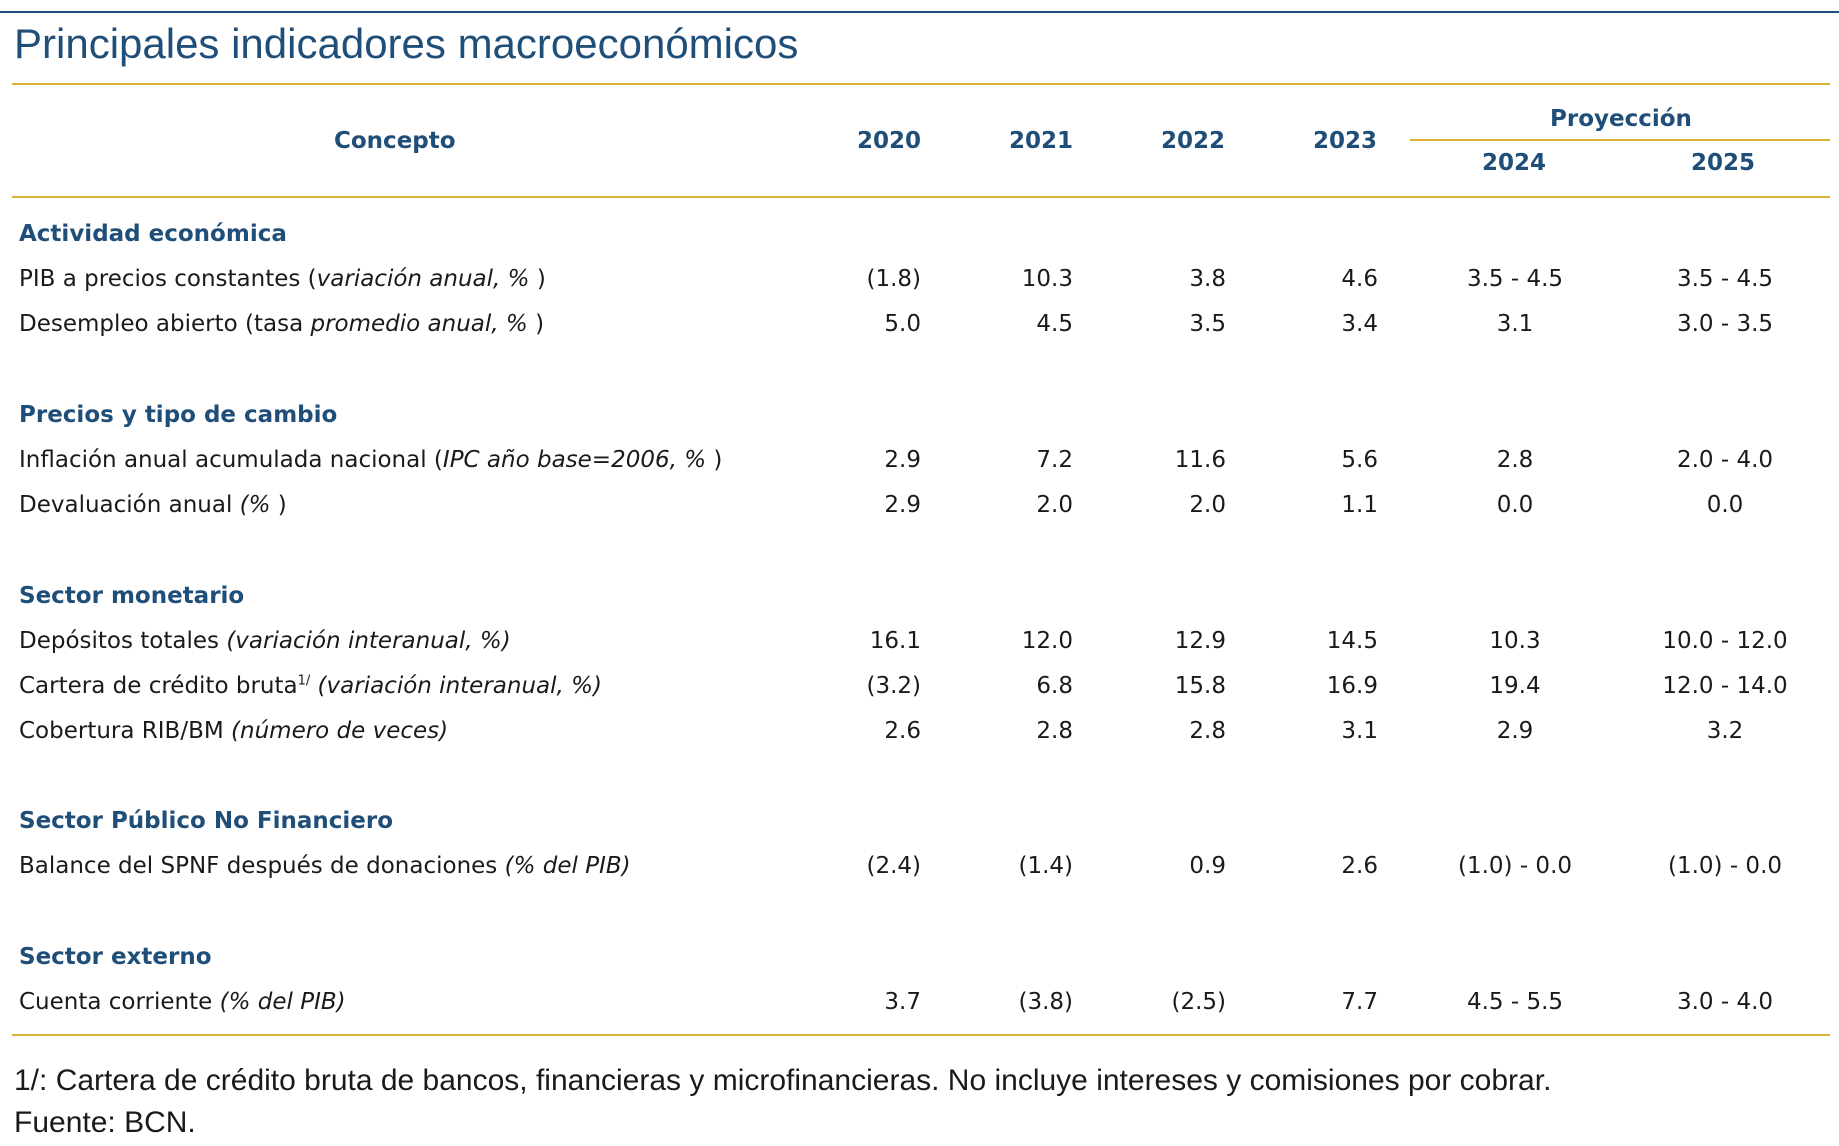 The image size is (1839, 1146). I want to click on header-year-2022: 2022, so click(1193, 141).